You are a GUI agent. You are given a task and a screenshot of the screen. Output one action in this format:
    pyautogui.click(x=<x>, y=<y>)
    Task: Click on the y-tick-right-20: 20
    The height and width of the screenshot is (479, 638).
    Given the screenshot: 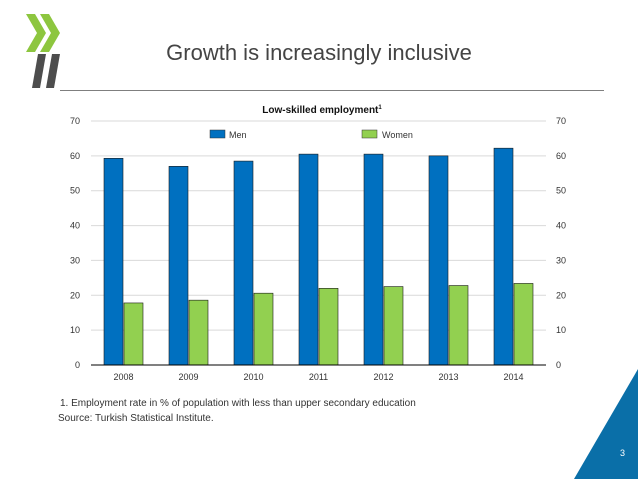 What is the action you would take?
    pyautogui.click(x=561, y=295)
    